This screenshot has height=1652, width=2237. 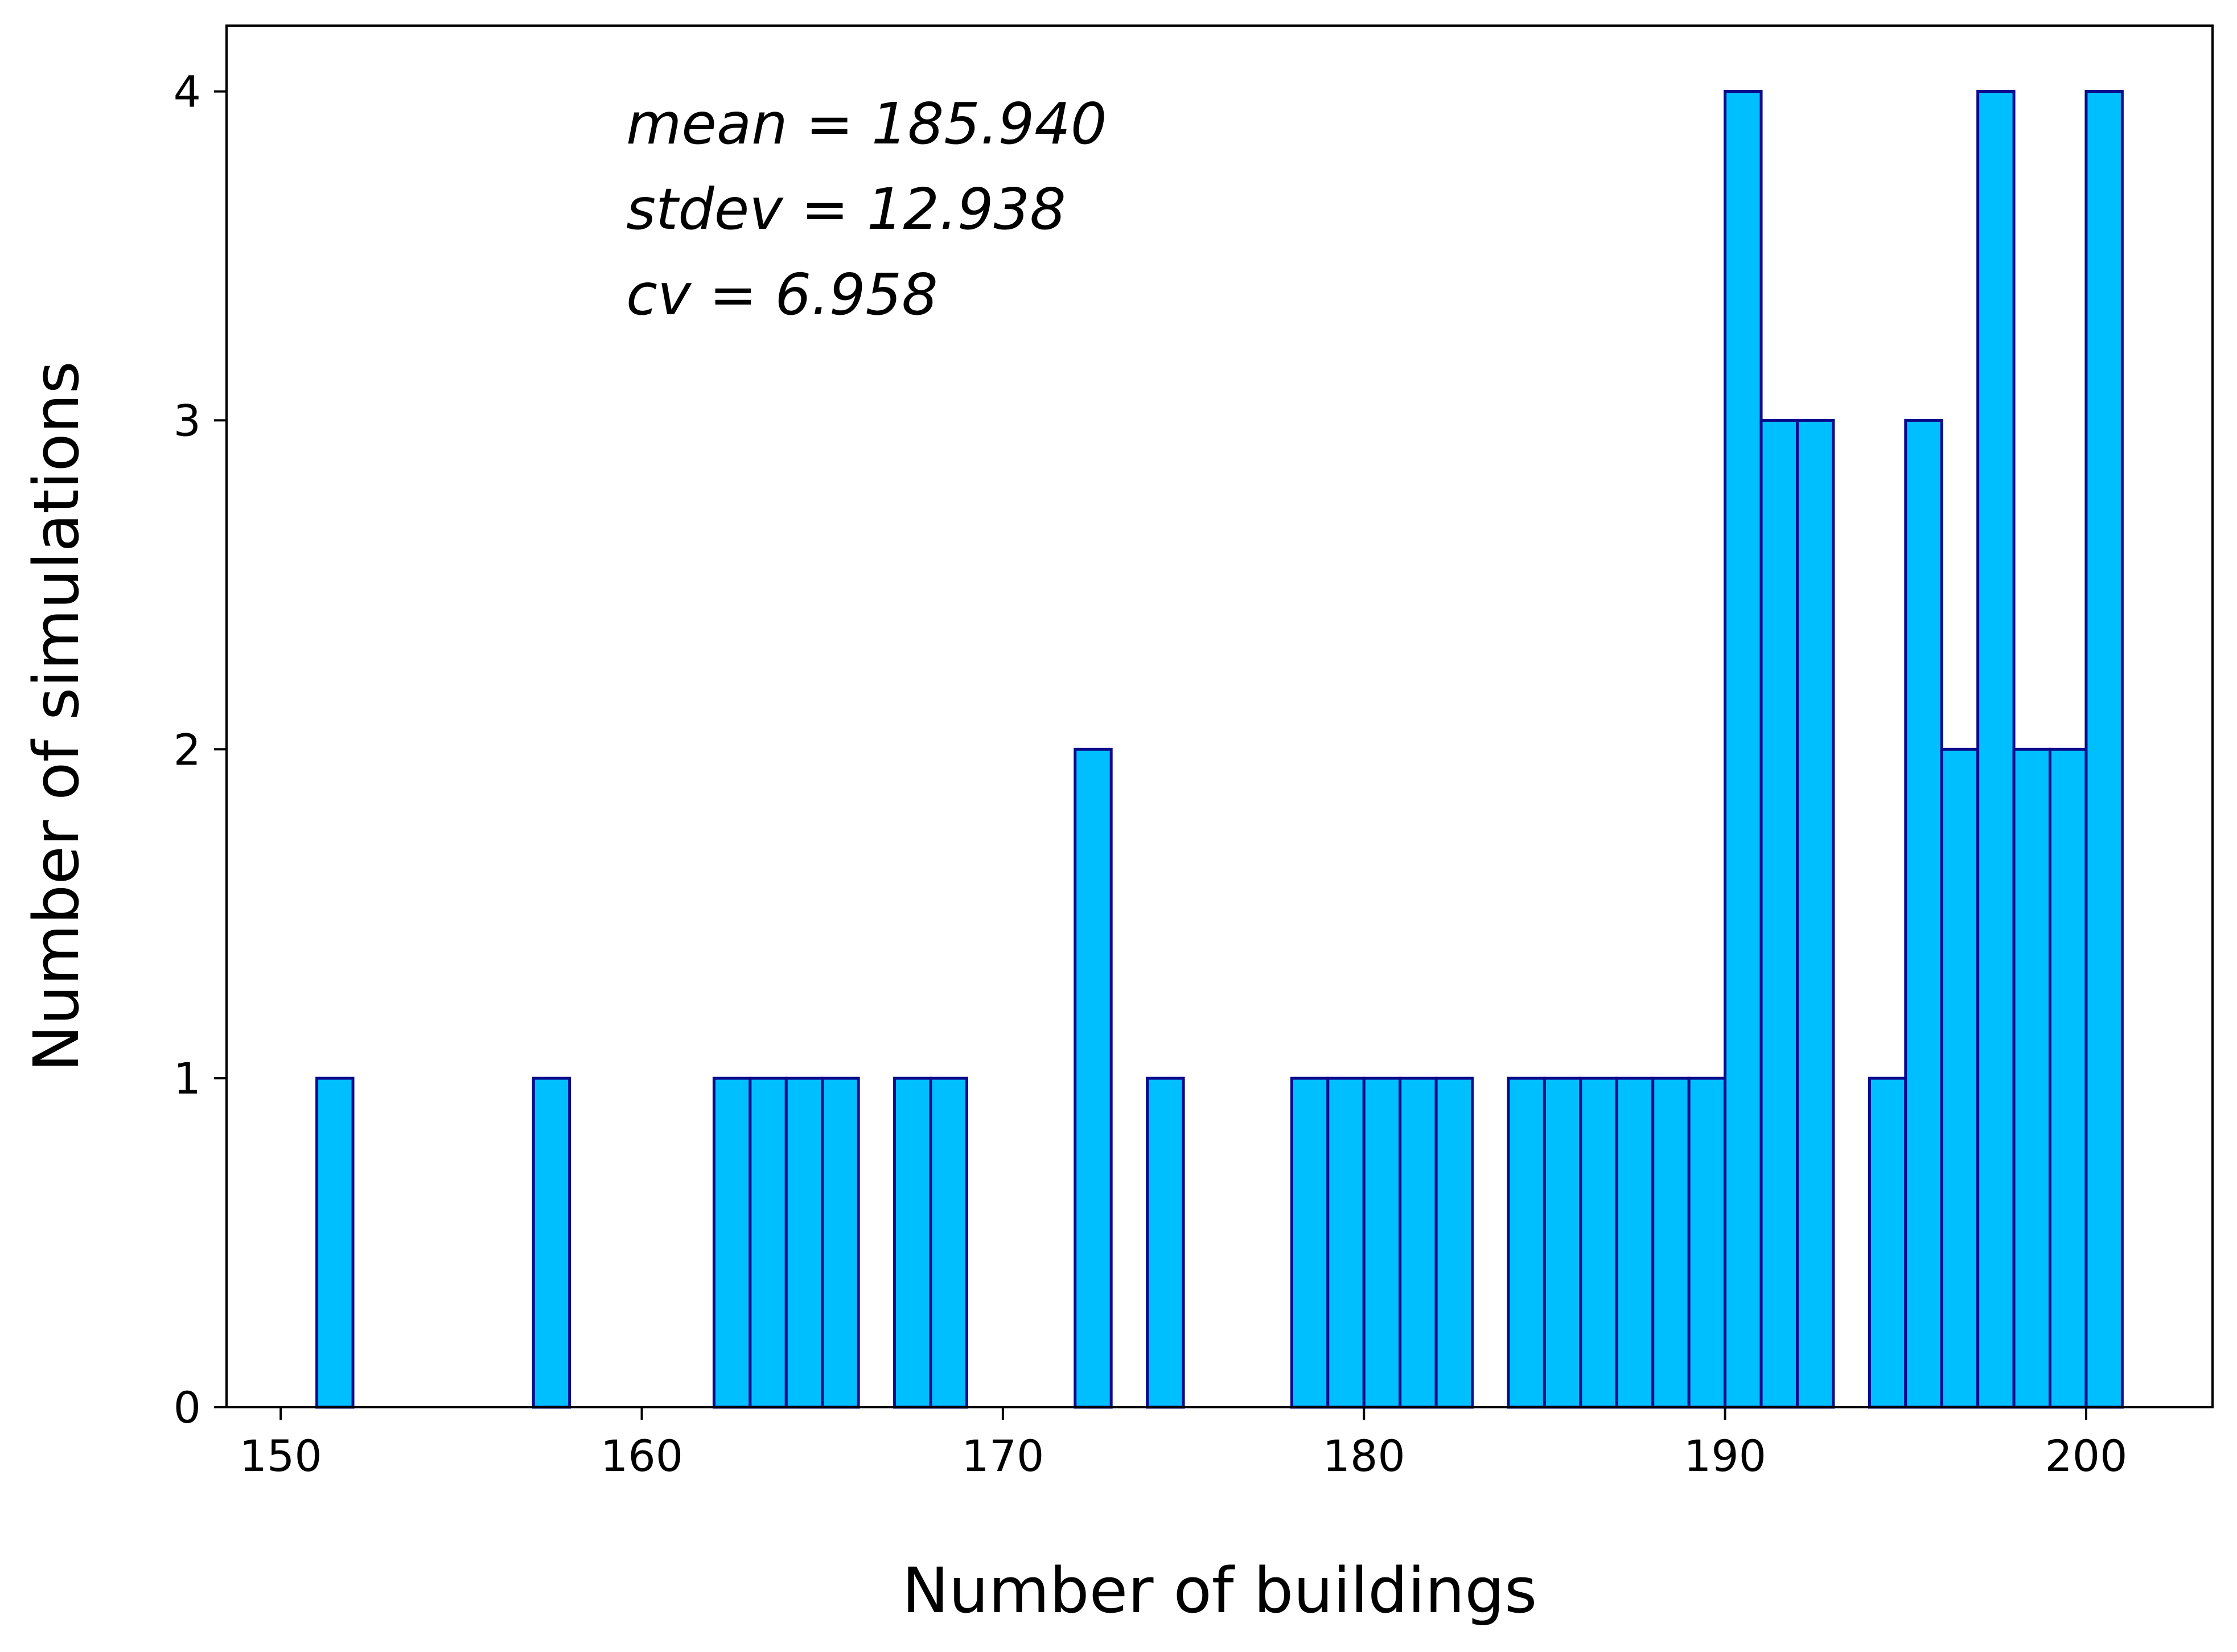 What do you see at coordinates (187, 1078) in the screenshot?
I see `y-tick-label: 1` at bounding box center [187, 1078].